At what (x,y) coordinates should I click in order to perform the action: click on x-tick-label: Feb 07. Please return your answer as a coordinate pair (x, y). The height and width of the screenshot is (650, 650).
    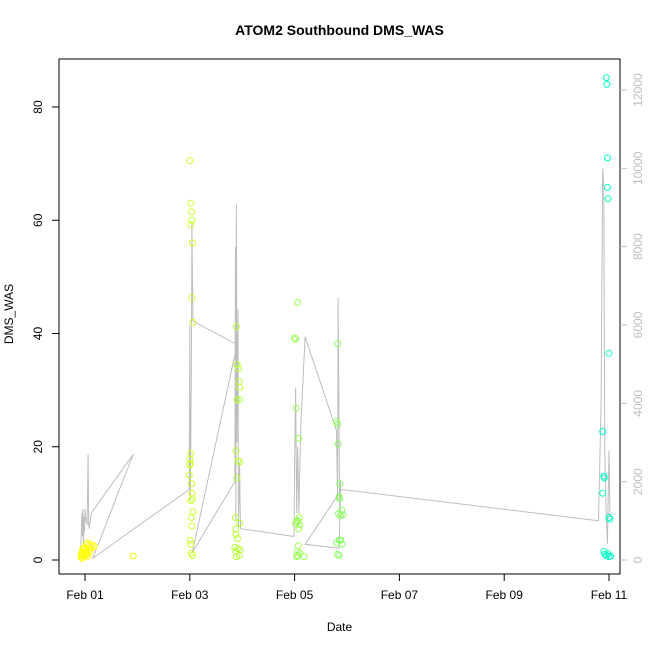
    Looking at the image, I should click on (400, 595).